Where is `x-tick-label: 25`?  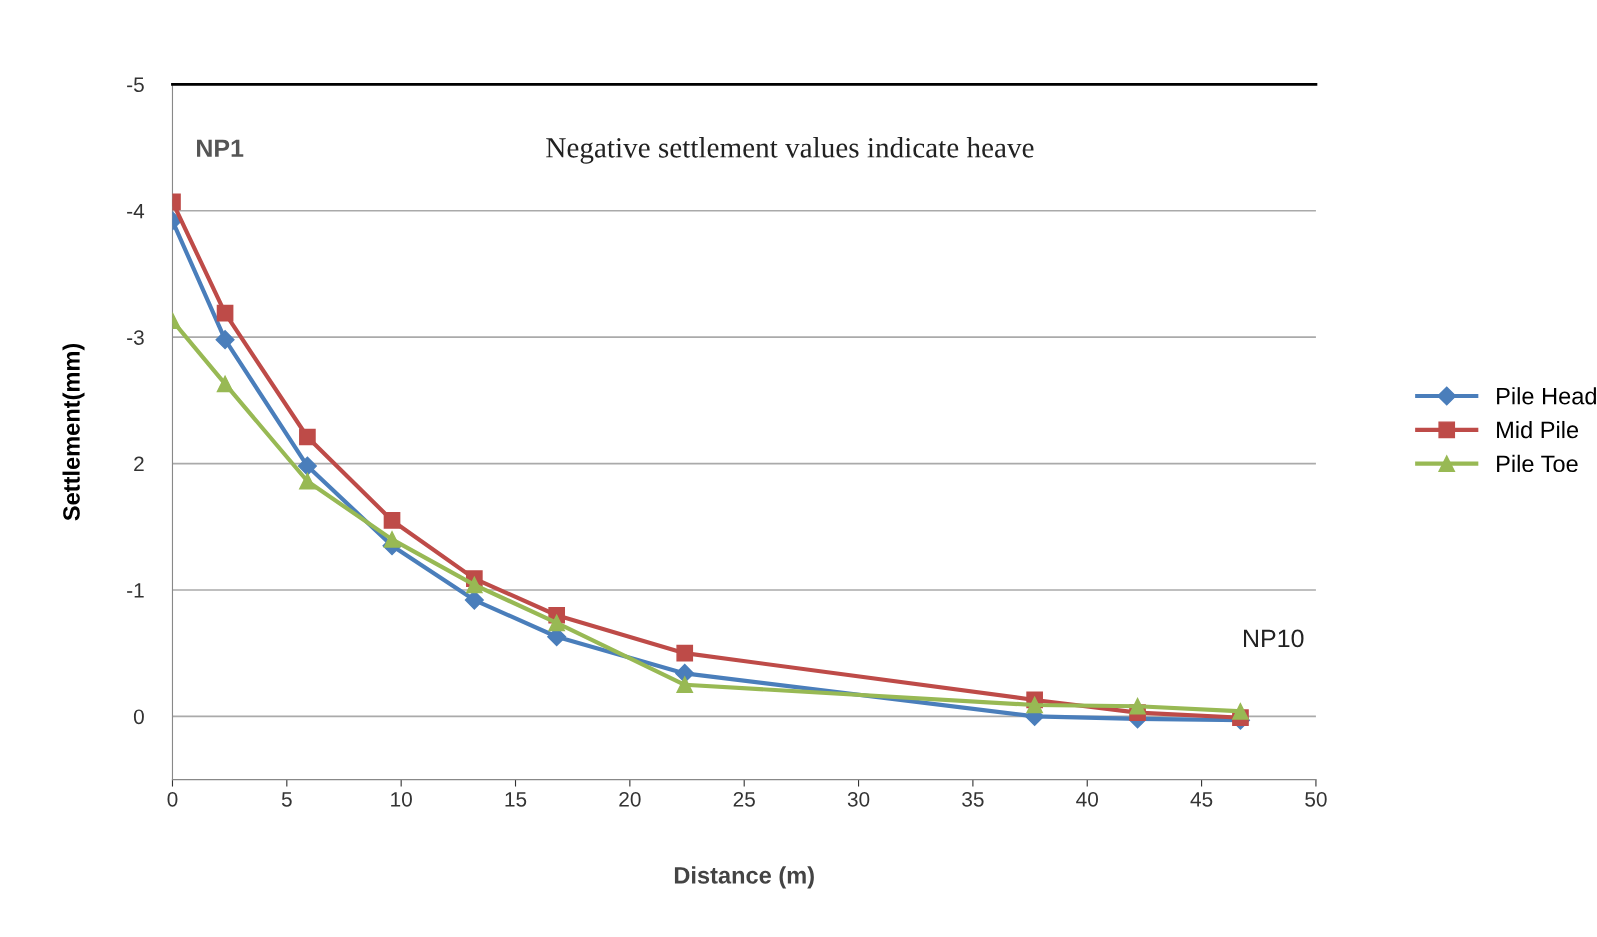 x-tick-label: 25 is located at coordinates (744, 799).